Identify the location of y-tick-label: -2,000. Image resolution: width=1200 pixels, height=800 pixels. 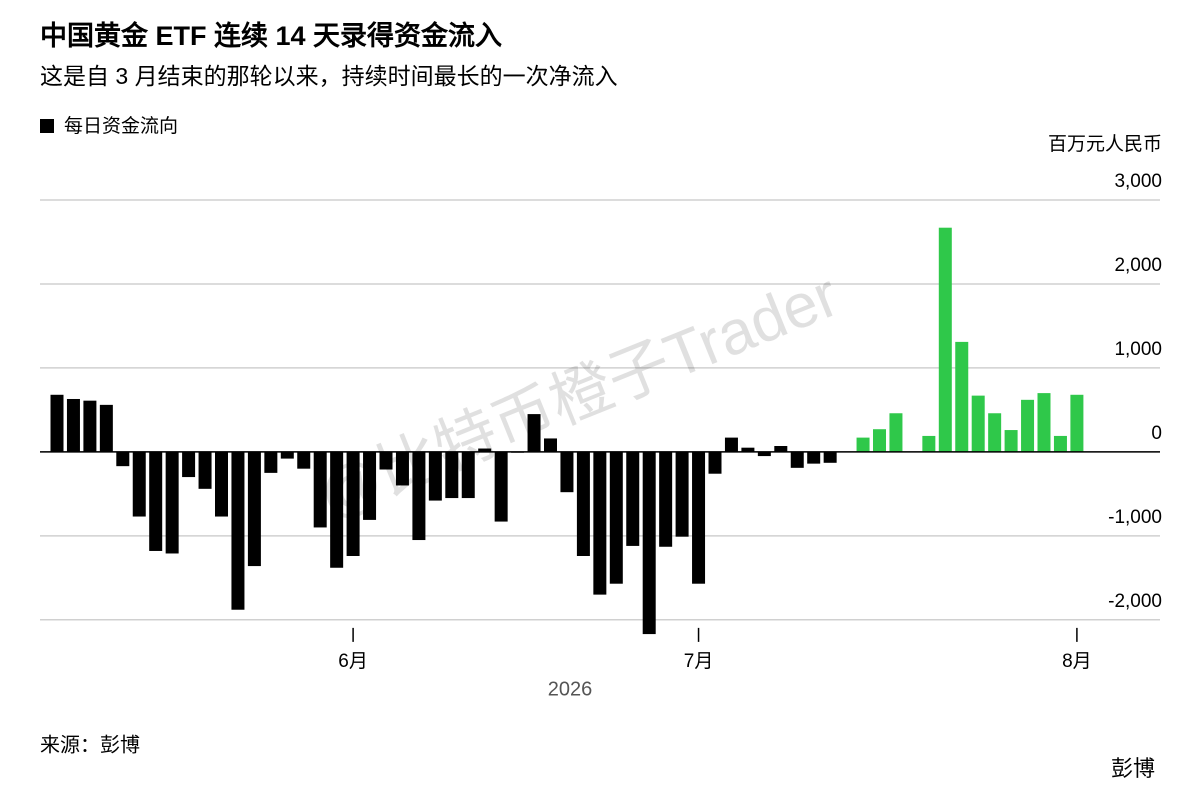
(1135, 601).